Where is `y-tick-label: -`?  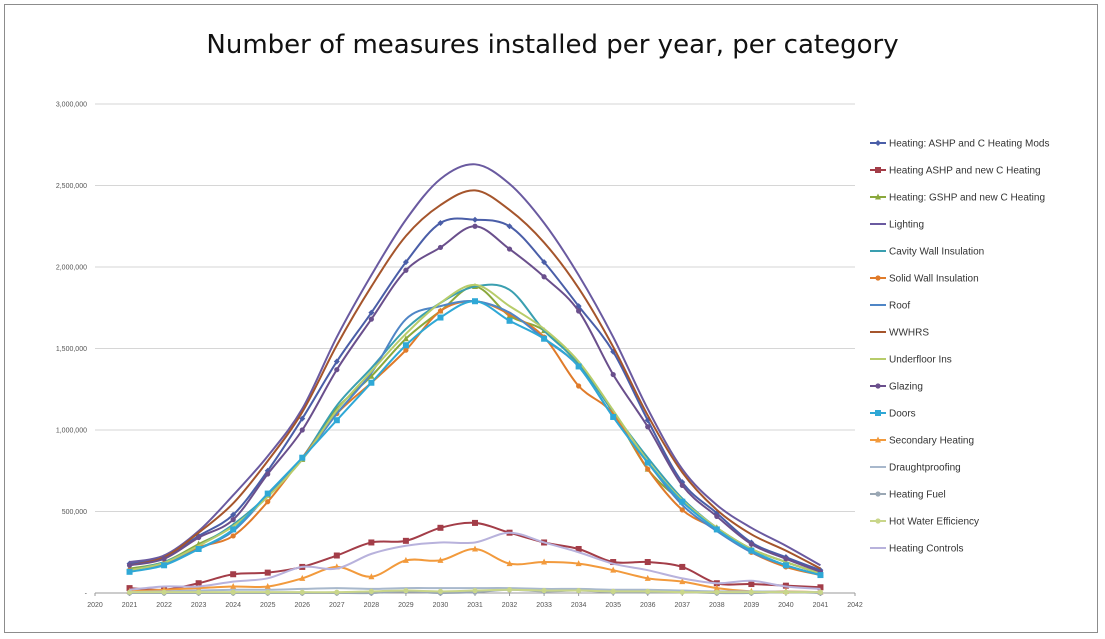 y-tick-label: - is located at coordinates (86, 594).